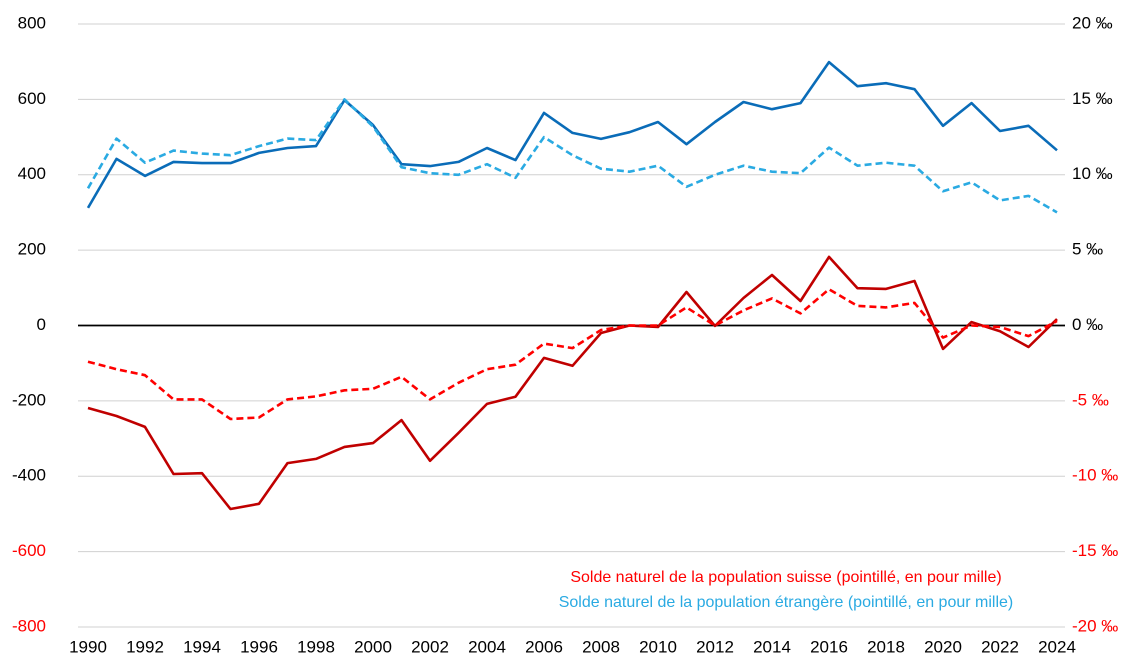  What do you see at coordinates (430, 646) in the screenshot?
I see `x-tick-label: 2002` at bounding box center [430, 646].